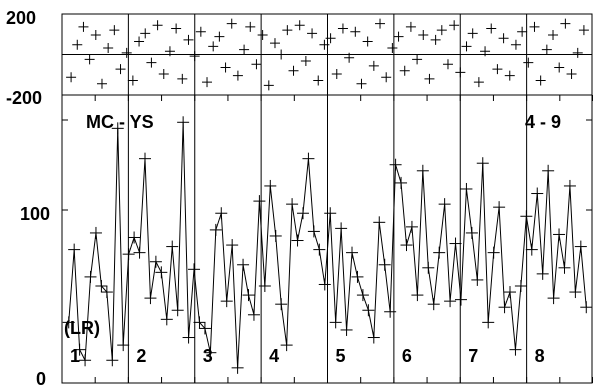 Image resolution: width=593 pixels, height=388 pixels. I want to click on panel-label-6: 6, so click(407, 356).